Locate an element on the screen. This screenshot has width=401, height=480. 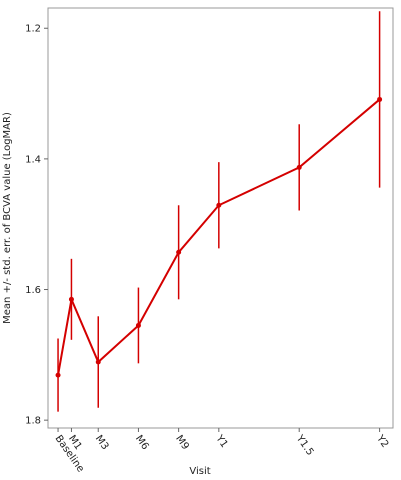
x-tick-label: Y1.5 is located at coordinates (304, 445).